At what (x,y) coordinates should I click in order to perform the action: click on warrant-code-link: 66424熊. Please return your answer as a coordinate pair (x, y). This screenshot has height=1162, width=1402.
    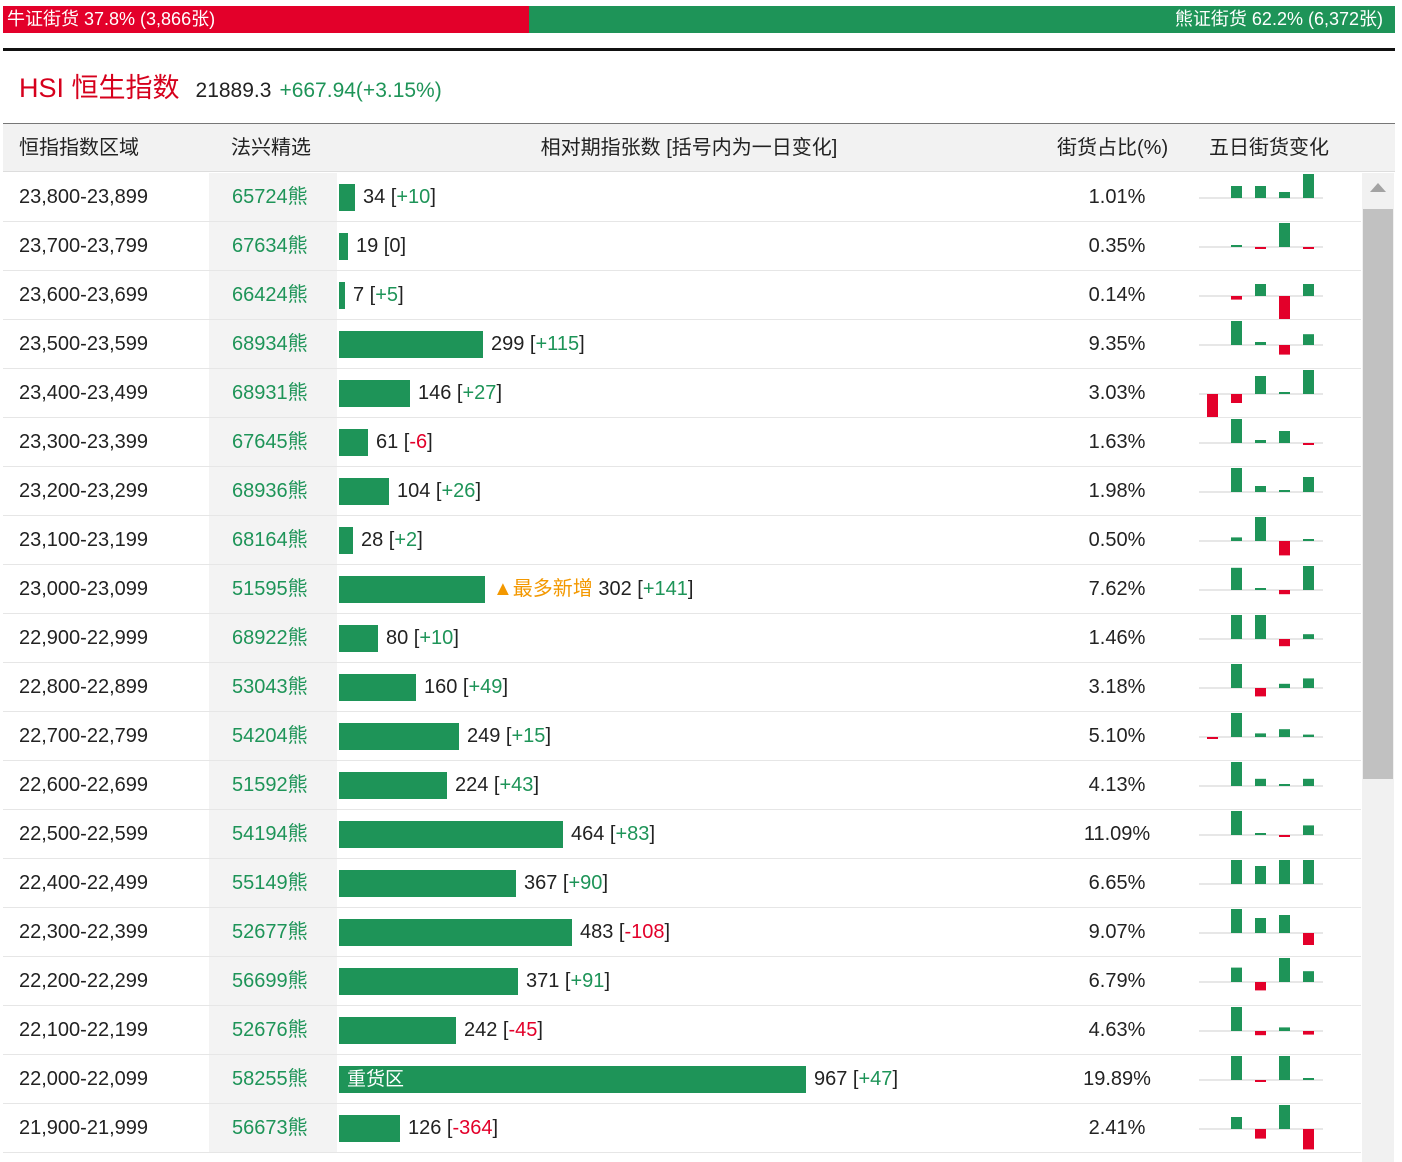
    Looking at the image, I should click on (270, 295).